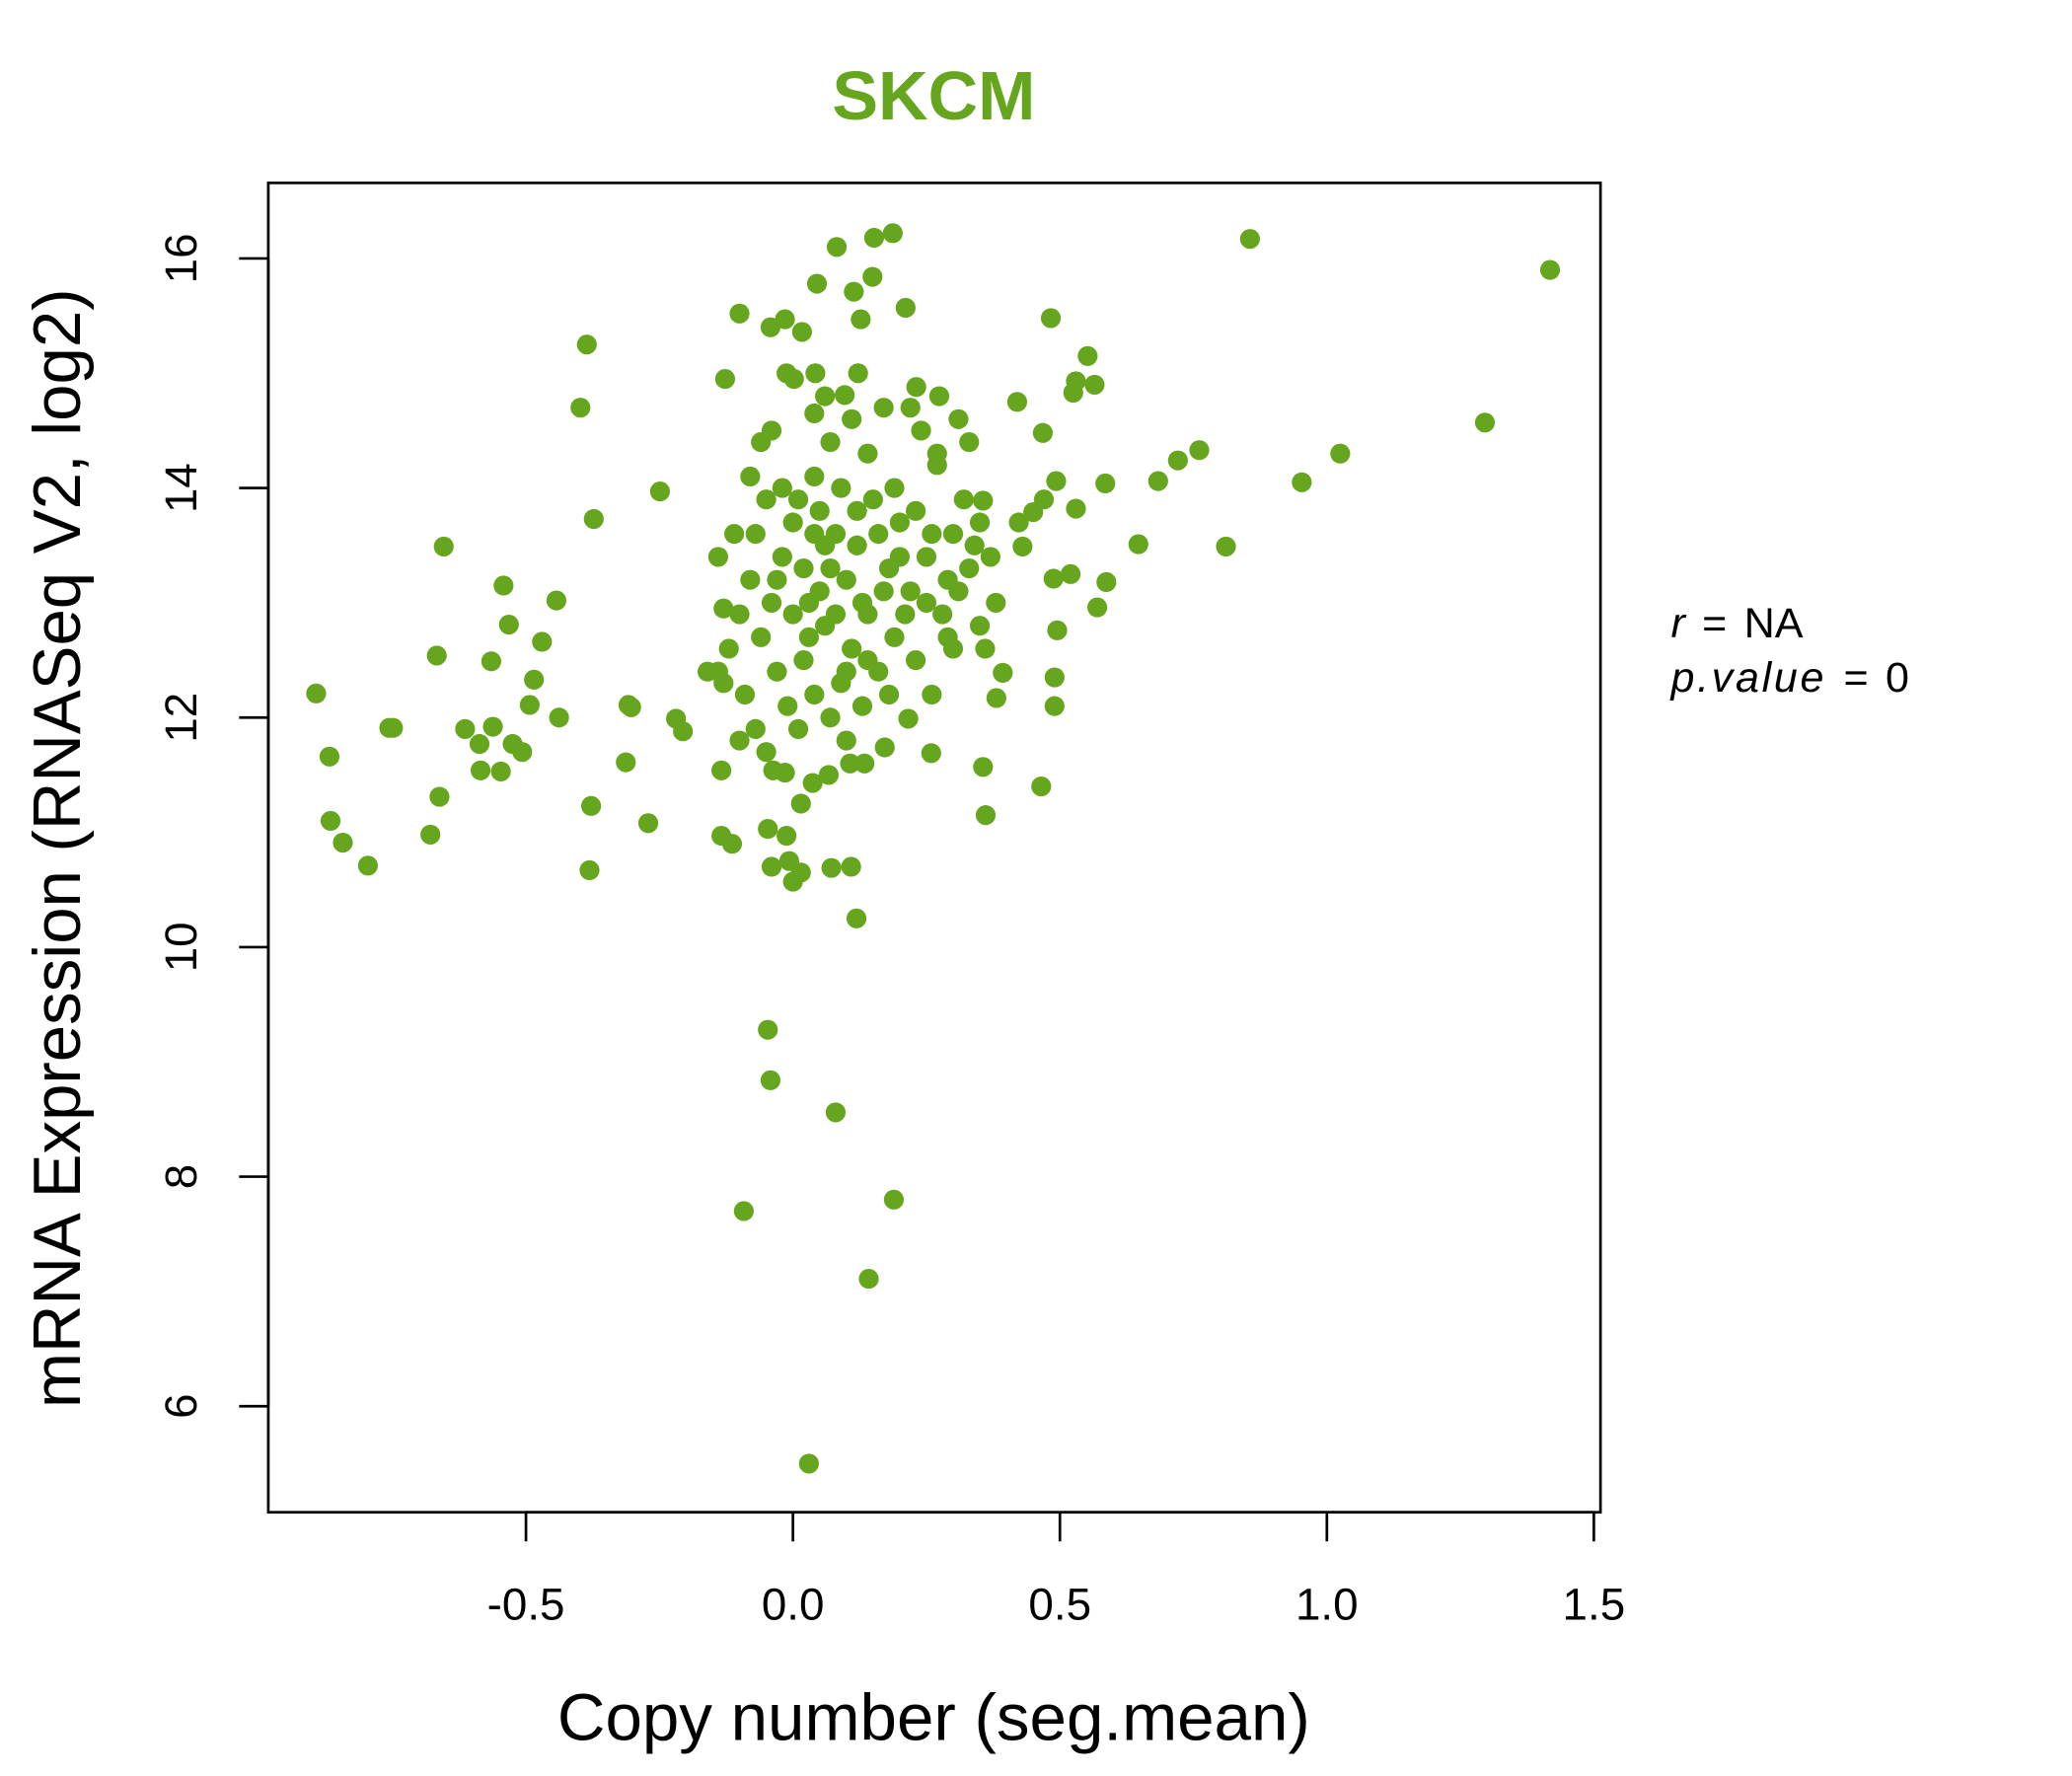 The image size is (2072, 1776). What do you see at coordinates (526, 1605) in the screenshot?
I see `x-tick-label: -0.5` at bounding box center [526, 1605].